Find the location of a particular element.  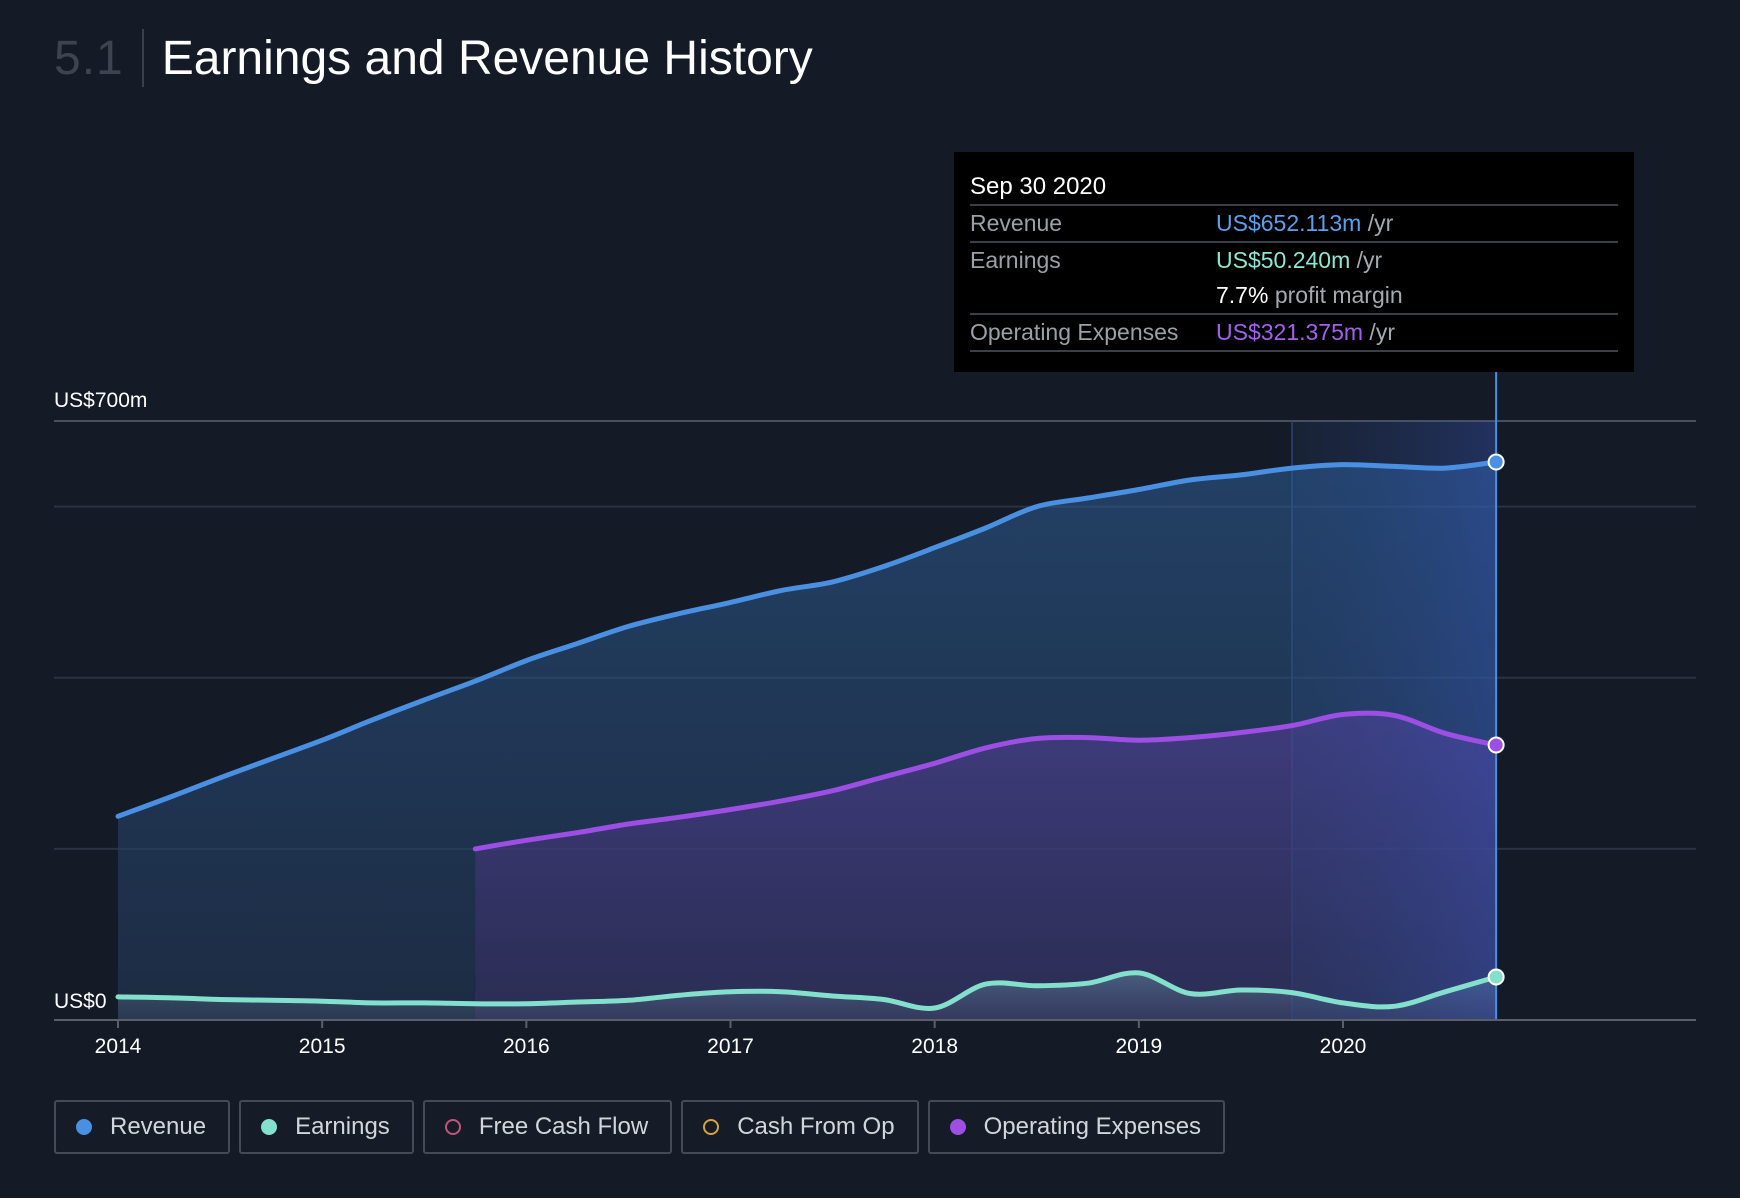

x-tick-label-2016: 2016 is located at coordinates (526, 1046).